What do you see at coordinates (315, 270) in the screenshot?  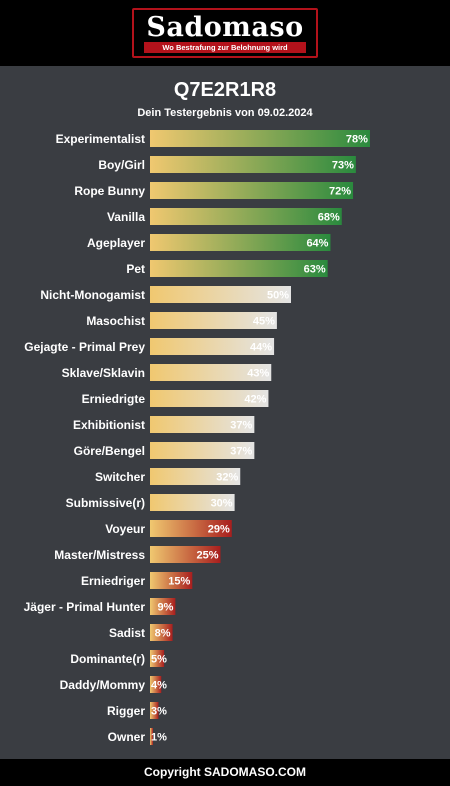 I see `value-label: 63%` at bounding box center [315, 270].